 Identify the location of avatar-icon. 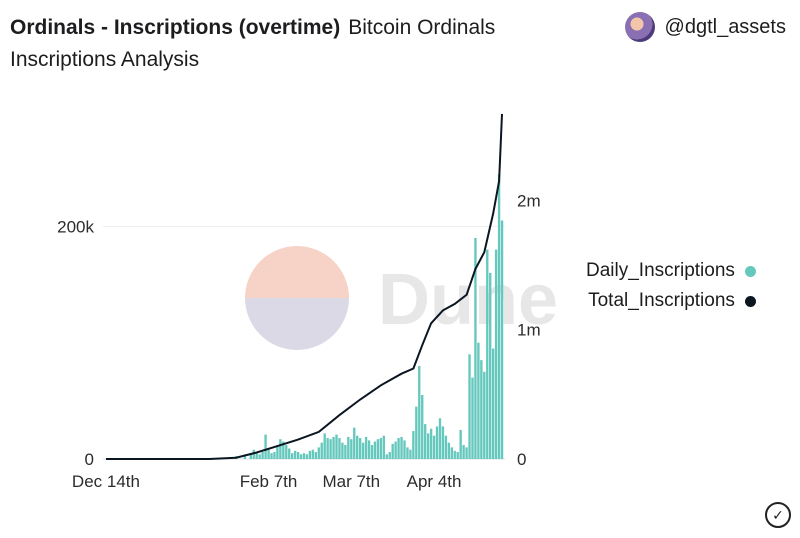
(639, 27).